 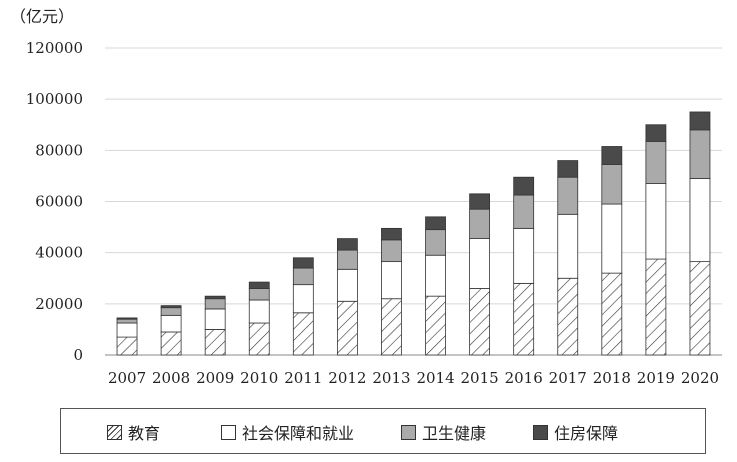 I want to click on bar-segment-0-2020, so click(x=700, y=308).